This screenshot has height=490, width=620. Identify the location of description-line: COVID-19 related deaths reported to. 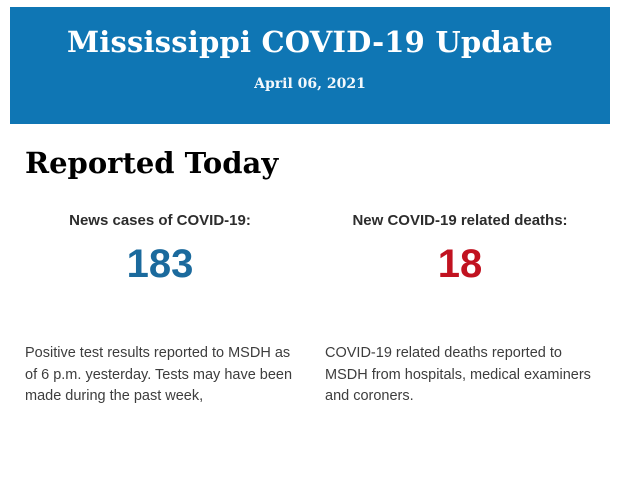
(443, 353).